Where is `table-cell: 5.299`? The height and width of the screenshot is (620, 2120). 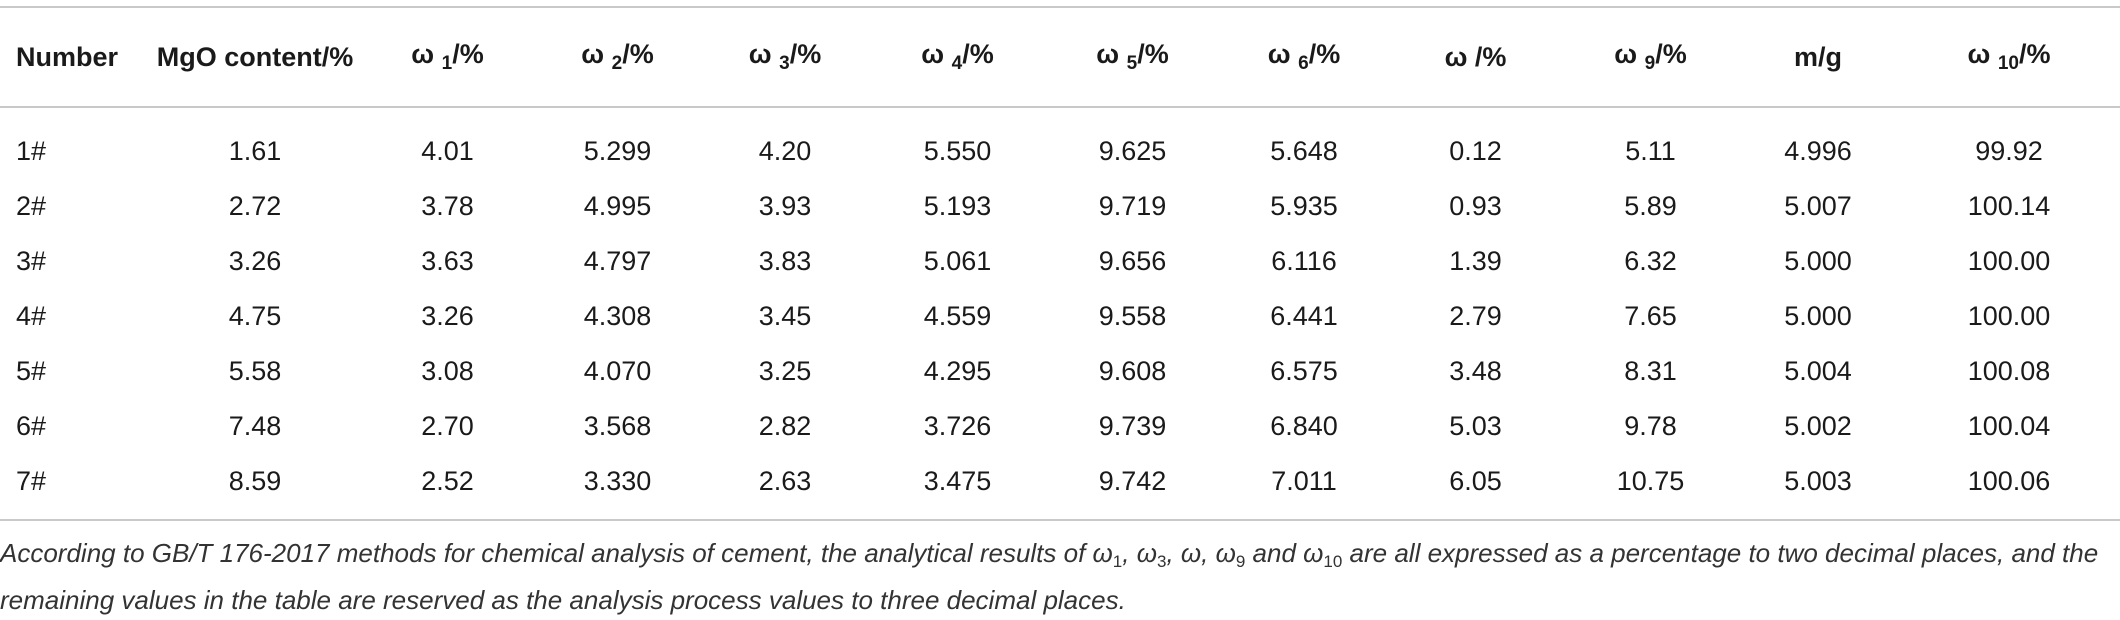 table-cell: 5.299 is located at coordinates (617, 151).